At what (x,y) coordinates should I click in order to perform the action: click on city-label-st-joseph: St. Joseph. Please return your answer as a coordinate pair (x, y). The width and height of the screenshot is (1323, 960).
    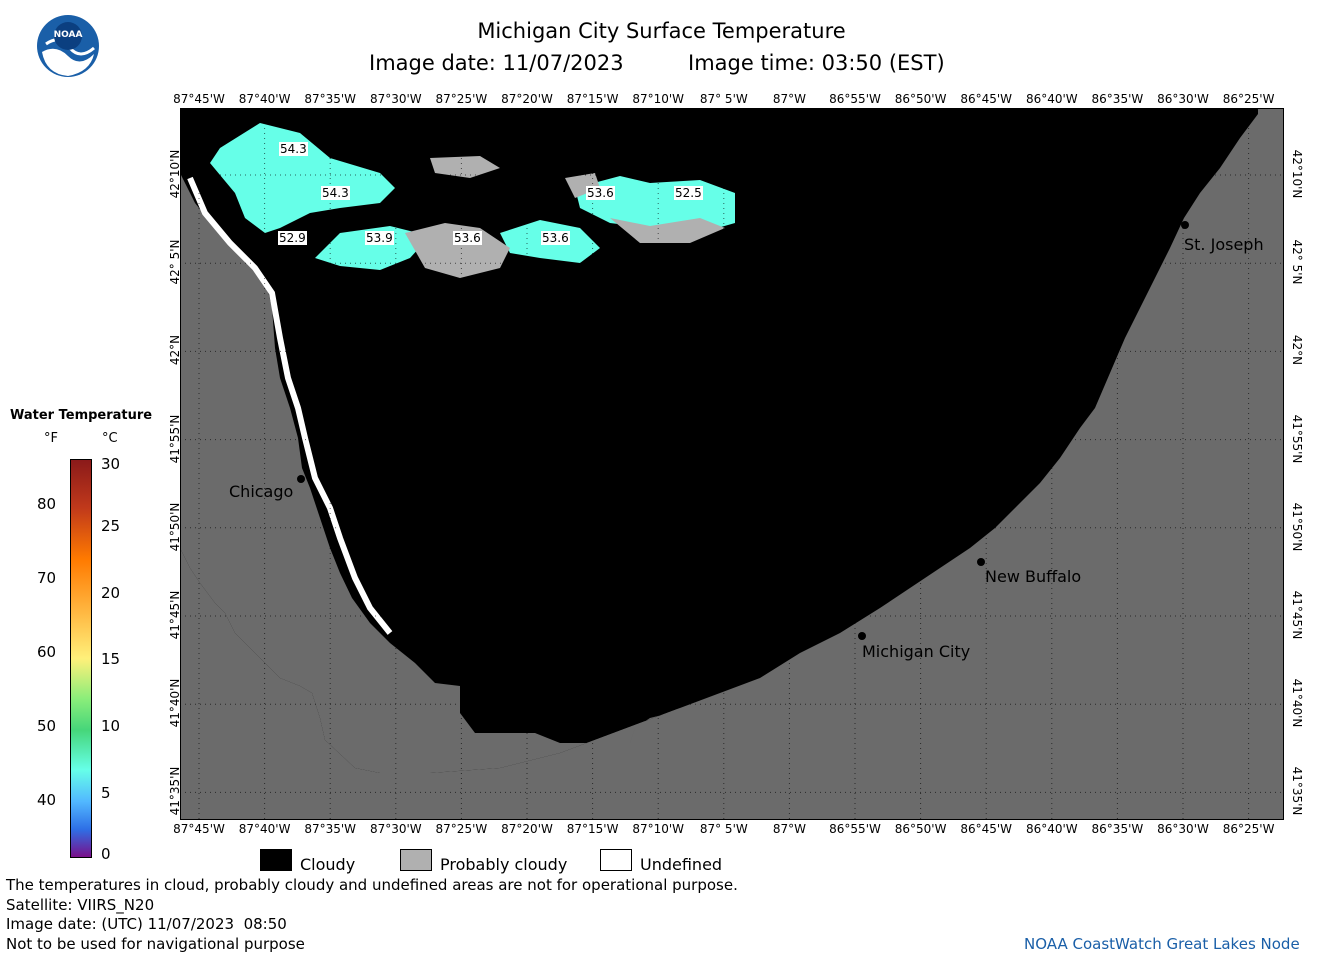
    Looking at the image, I should click on (1224, 244).